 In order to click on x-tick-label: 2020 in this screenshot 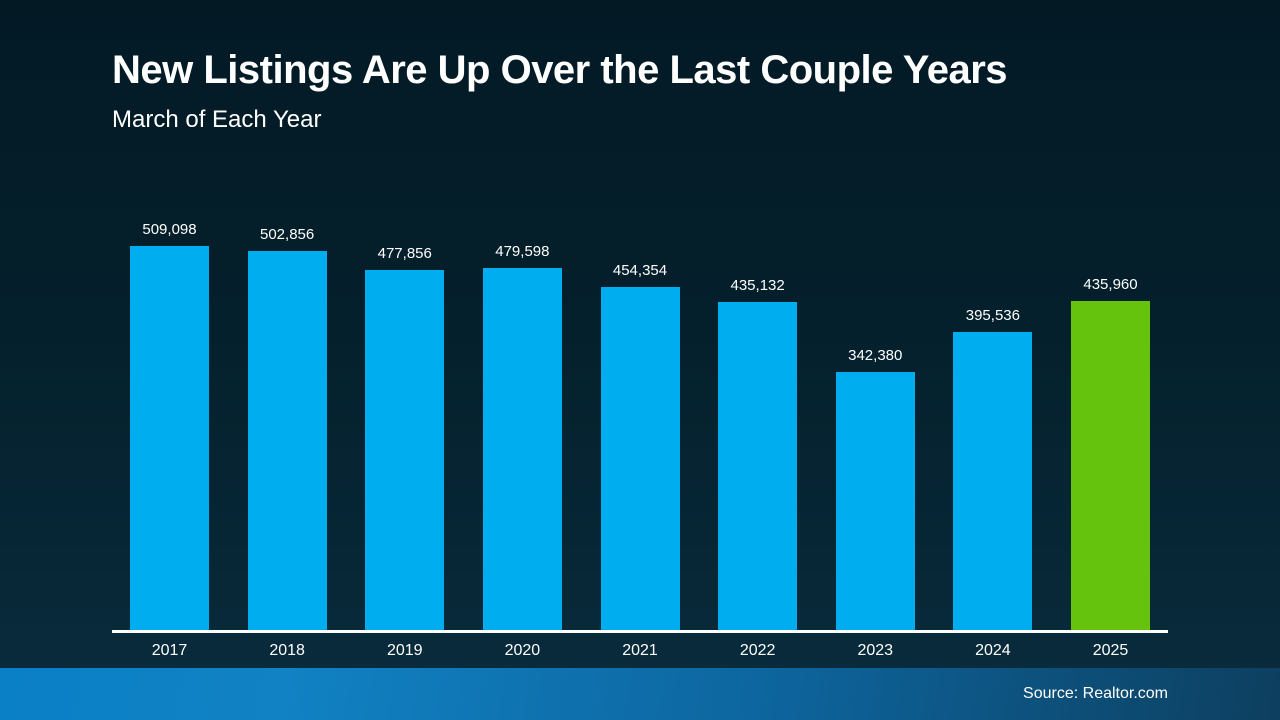, I will do `click(522, 650)`.